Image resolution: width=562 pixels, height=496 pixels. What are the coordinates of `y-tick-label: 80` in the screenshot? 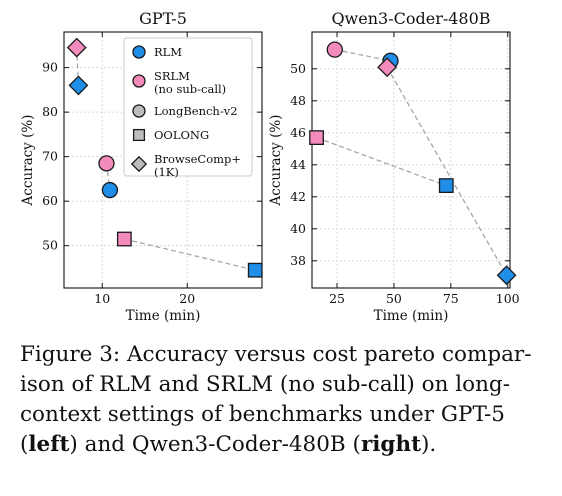 It's located at (50, 111).